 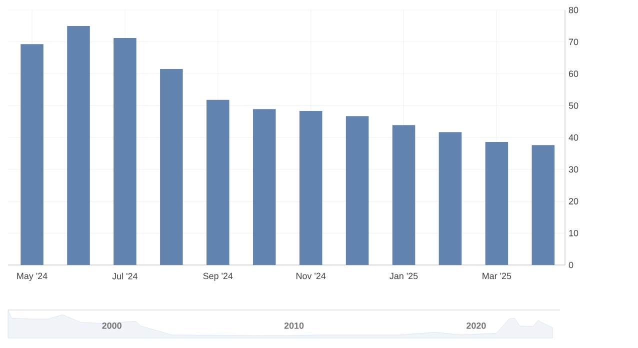 I want to click on x-tick-label: Jan '25, so click(x=404, y=276).